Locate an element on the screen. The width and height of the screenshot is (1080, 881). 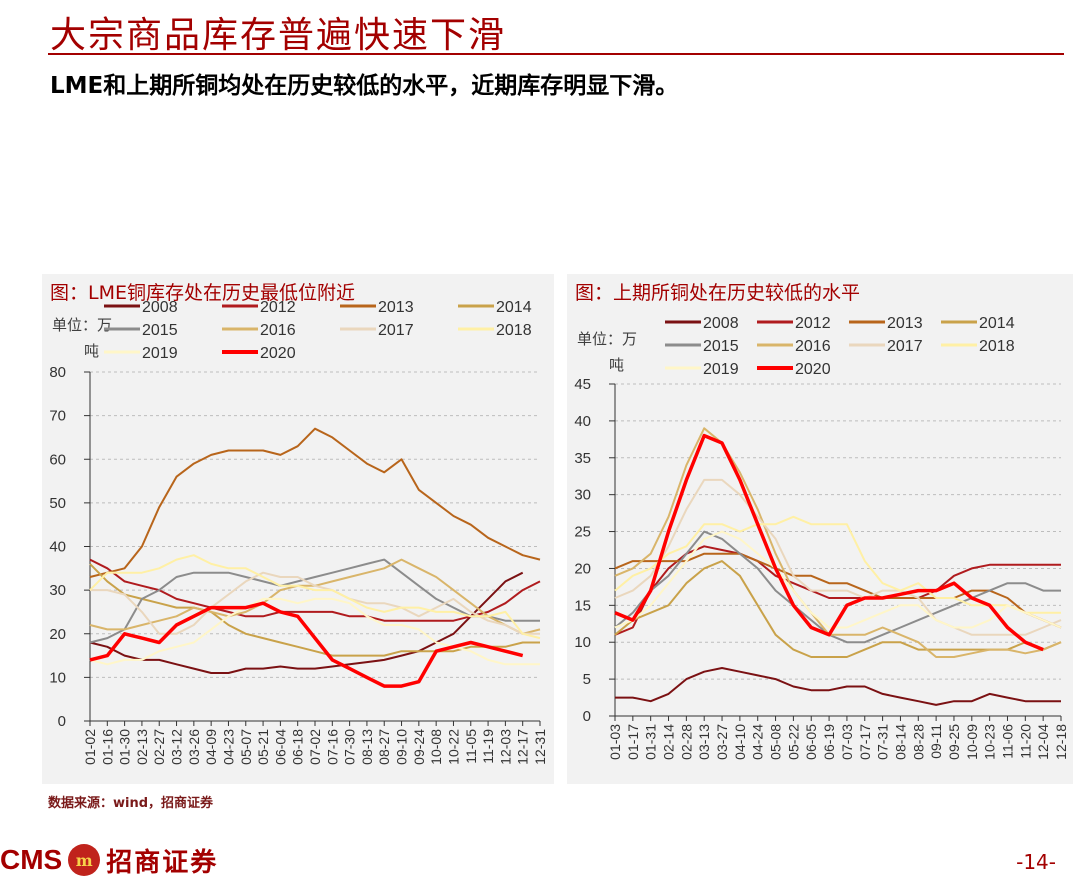
lme-chart-title: 图：LME铜库存处在历史最低位附近 is located at coordinates (202, 293).